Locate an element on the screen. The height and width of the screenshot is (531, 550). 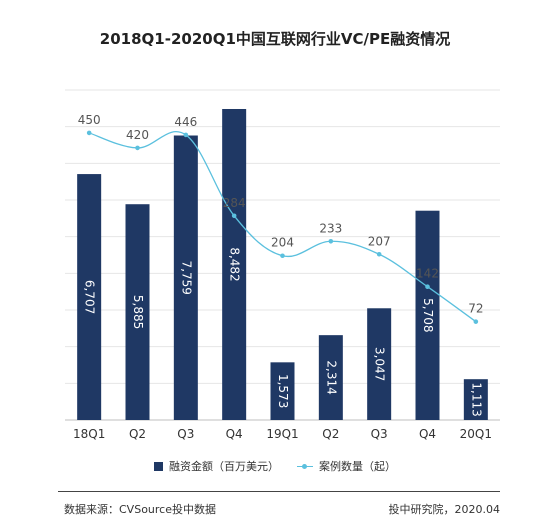
line-value-label: 420 is located at coordinates (137, 135).